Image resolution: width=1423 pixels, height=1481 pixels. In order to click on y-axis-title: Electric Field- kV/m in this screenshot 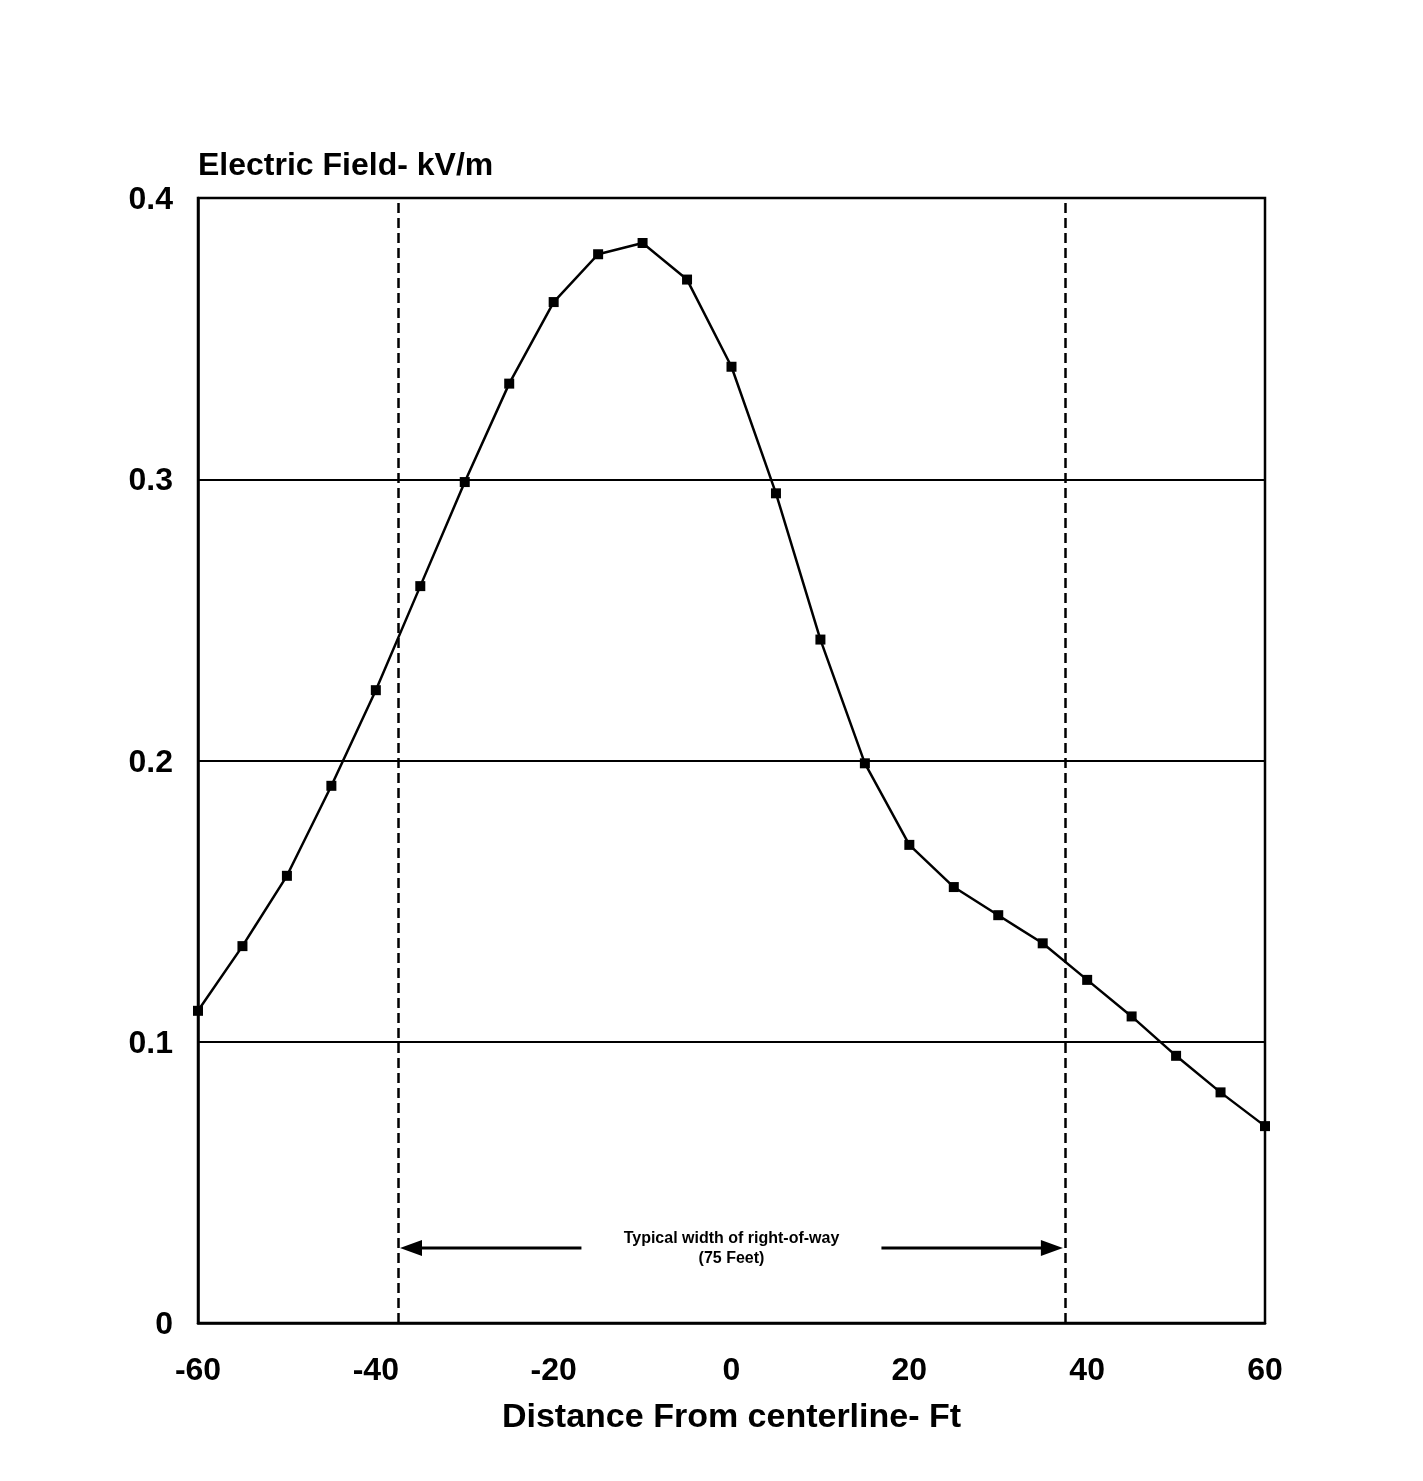, I will do `click(346, 164)`.